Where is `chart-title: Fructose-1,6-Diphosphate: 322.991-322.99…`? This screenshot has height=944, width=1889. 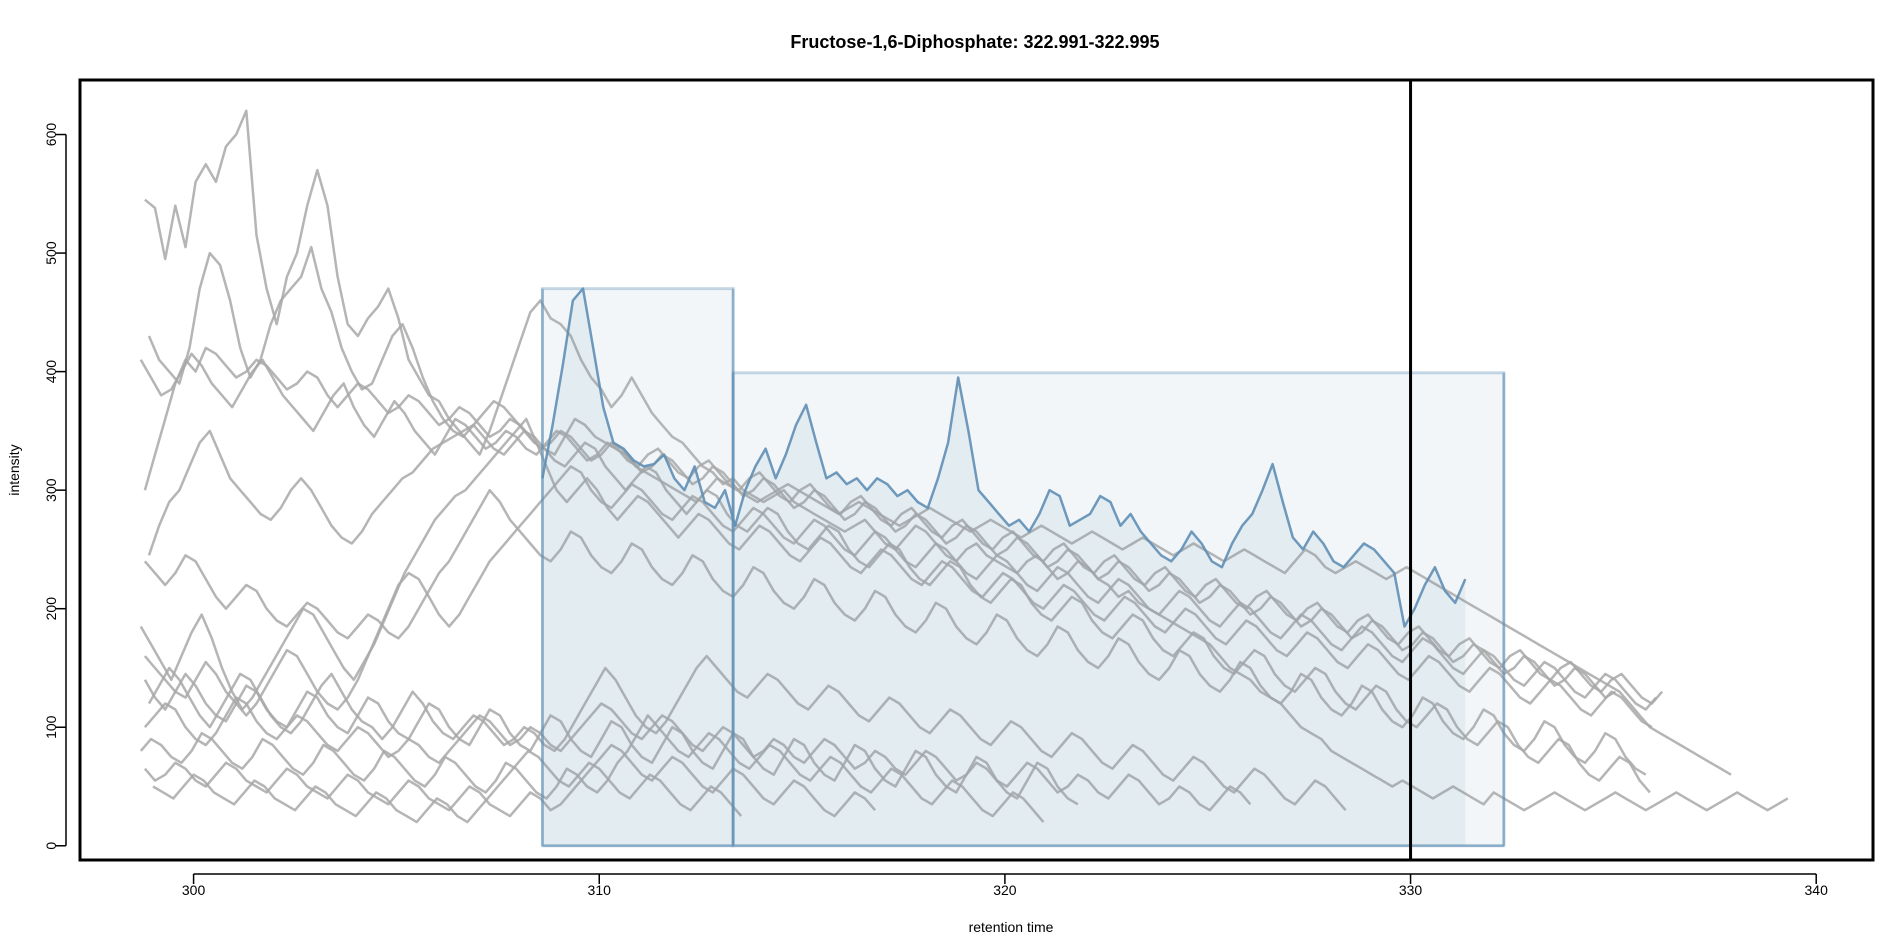 chart-title: Fructose-1,6-Diphosphate: 322.991-322.99… is located at coordinates (974, 42).